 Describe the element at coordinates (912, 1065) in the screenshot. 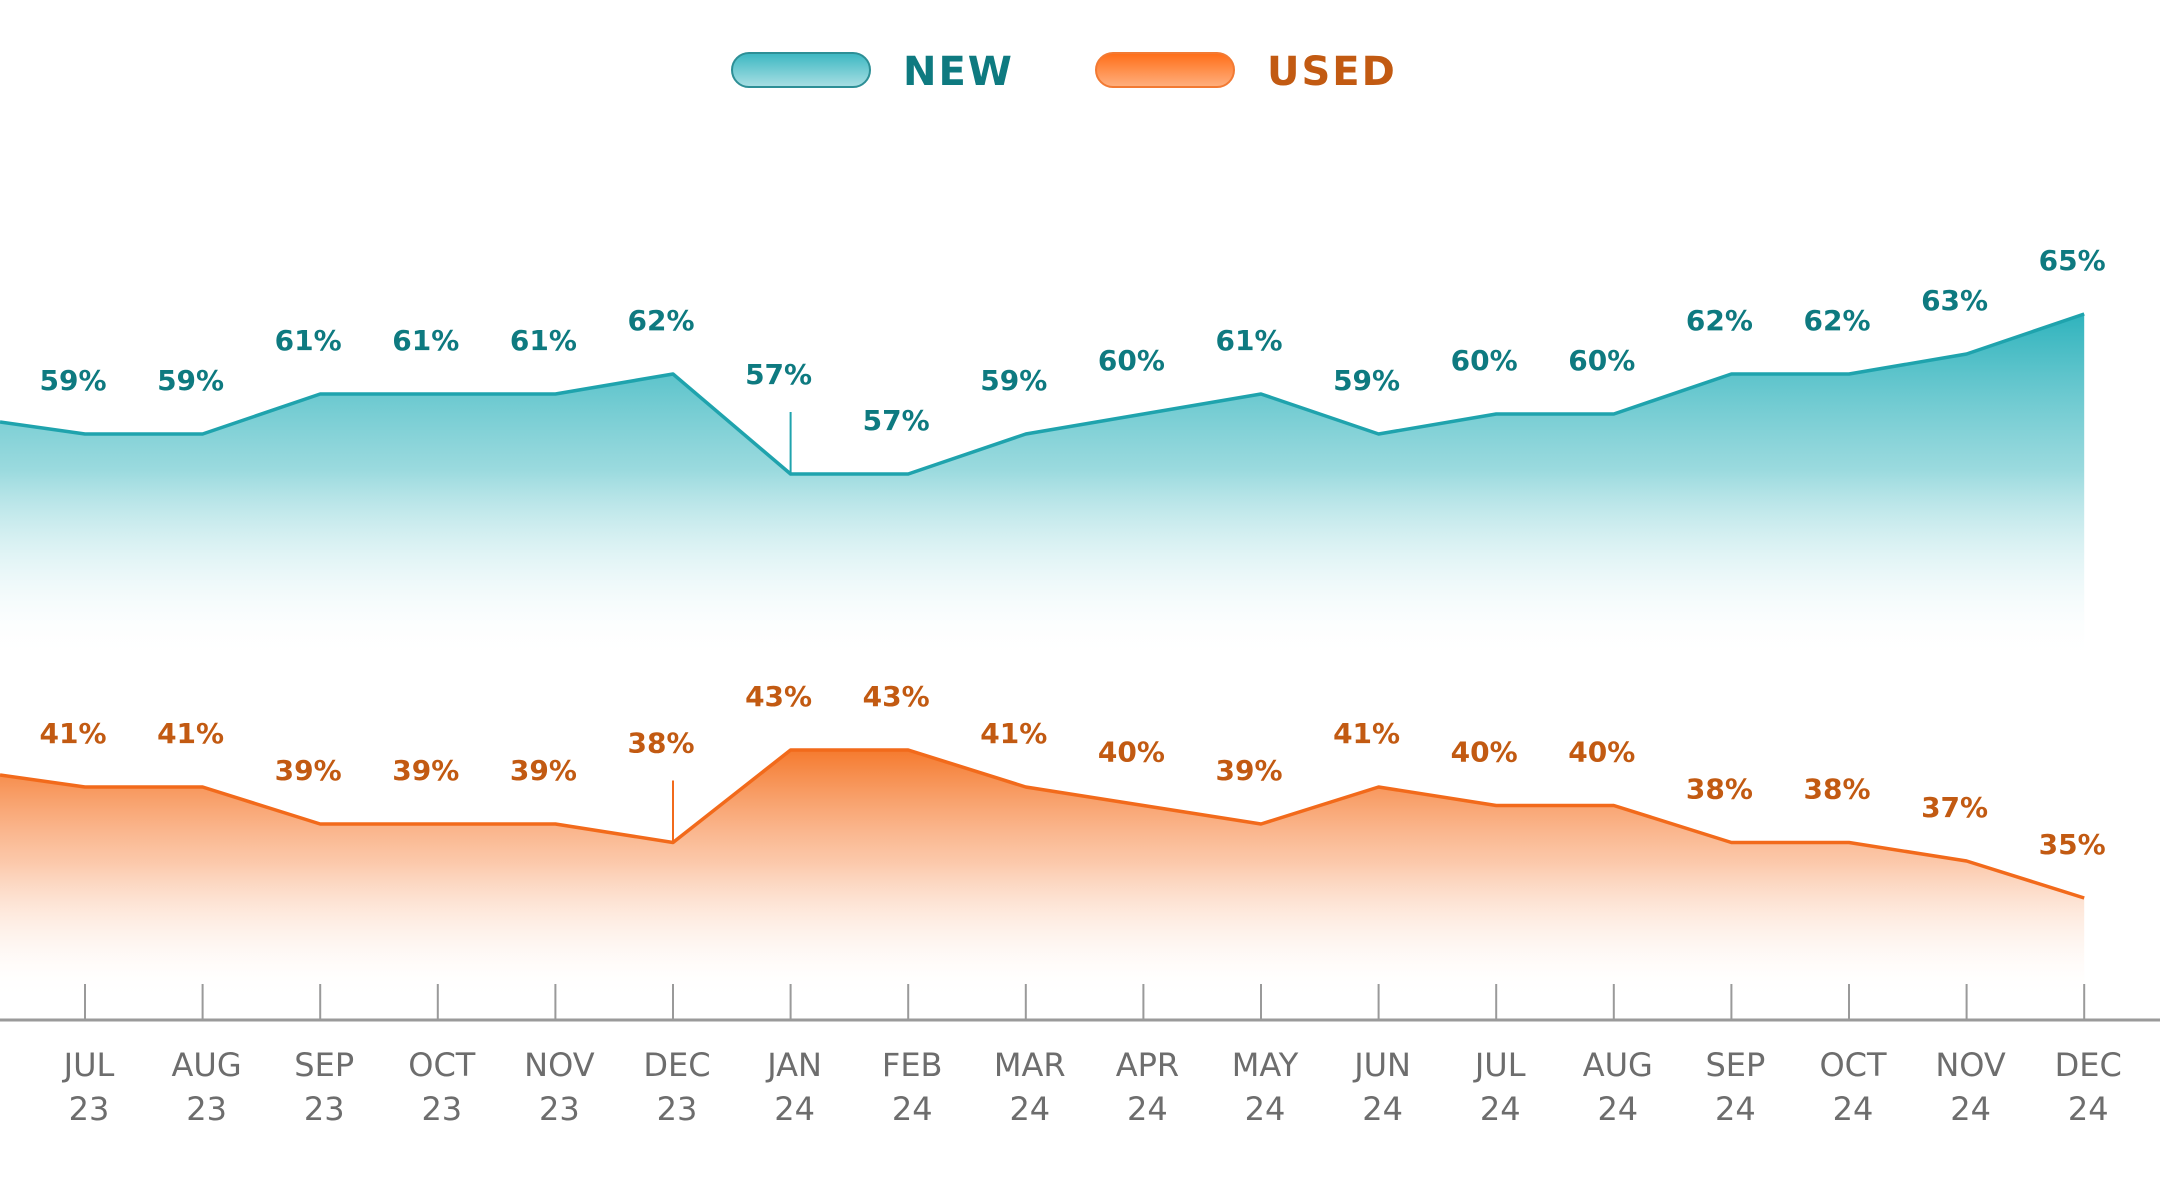

I see `x-tick-label-month: FEB` at that location.